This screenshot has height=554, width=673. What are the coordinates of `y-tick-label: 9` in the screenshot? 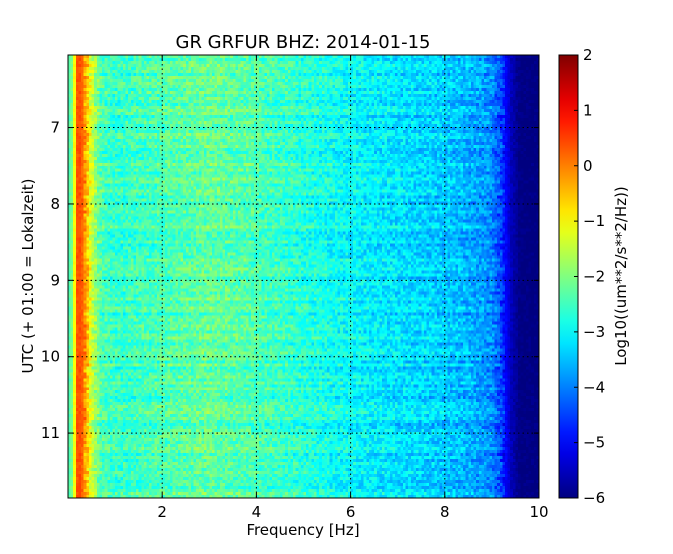 It's located at (55, 280).